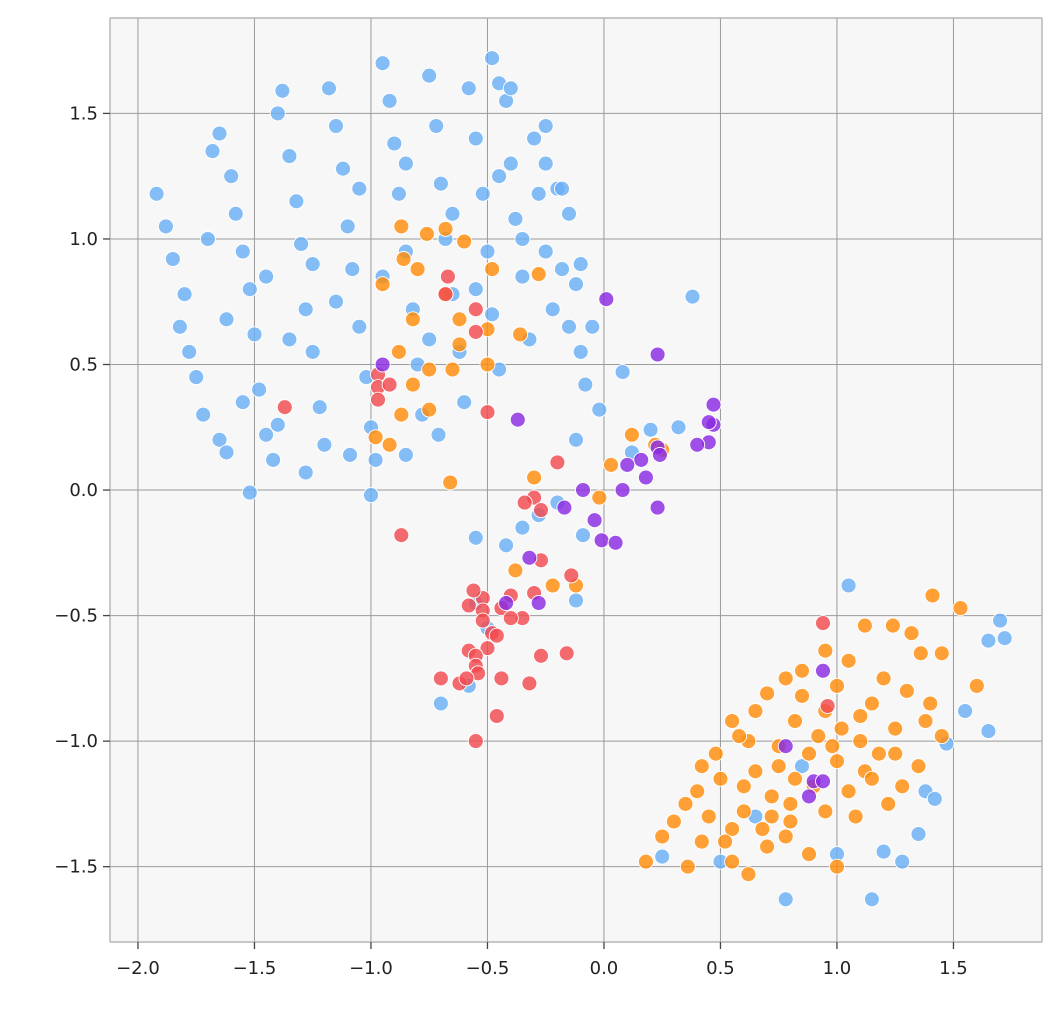  Describe the element at coordinates (82, 490) in the screenshot. I see `y-axis-ticks: −1.5 −1.0 −0.5 0.0 0.5 1.0 1.5` at that location.